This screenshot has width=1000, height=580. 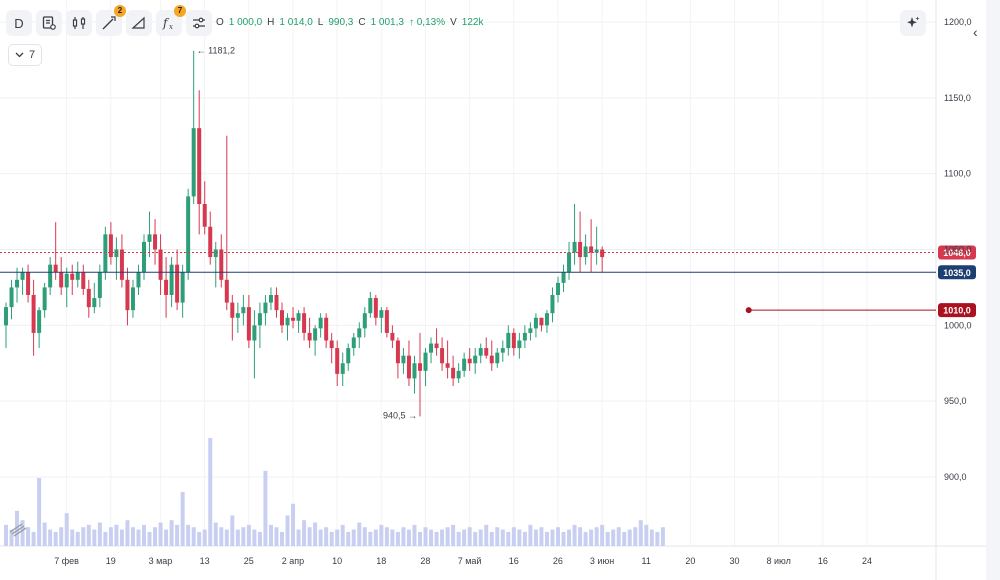 I want to click on indicators-badge: 2, so click(x=120, y=11).